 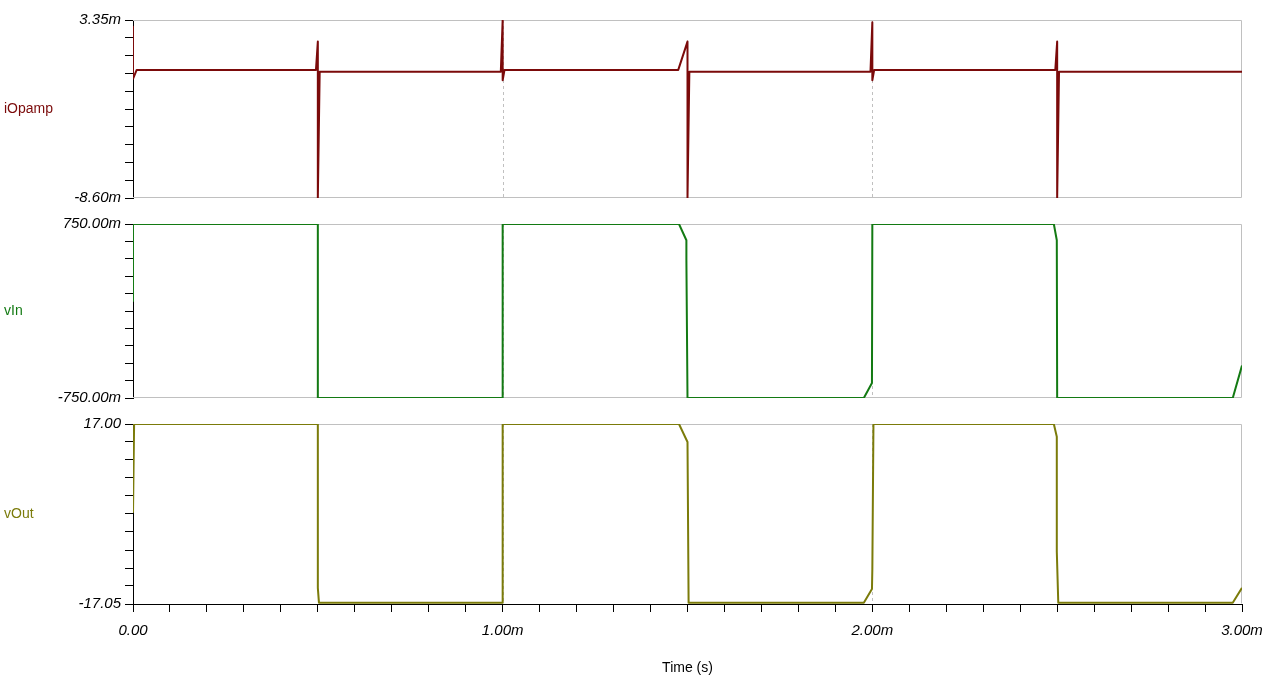 I want to click on y-axis-title: iOpamp, so click(x=29, y=107).